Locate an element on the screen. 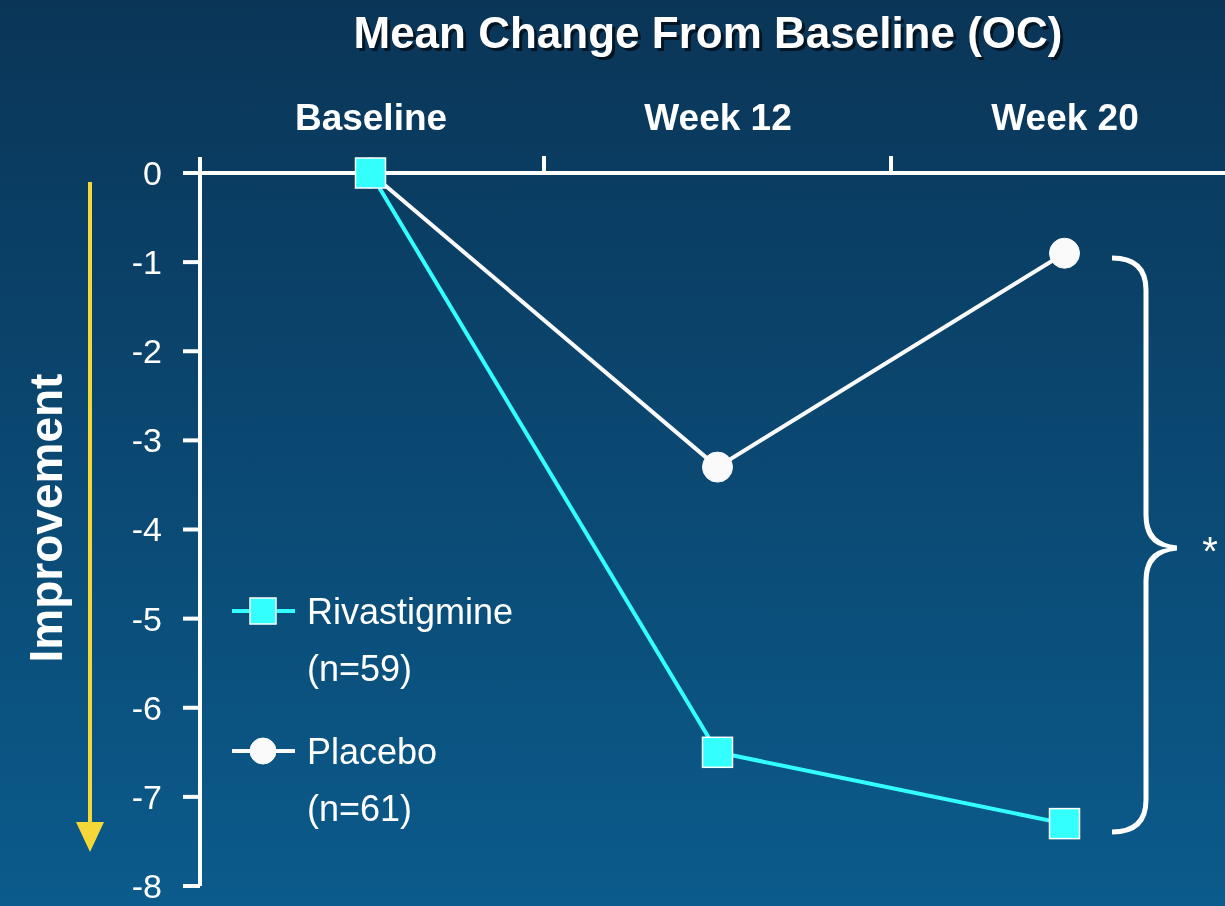 This screenshot has height=906, width=1225. y-tick-label: -8 is located at coordinates (146, 885).